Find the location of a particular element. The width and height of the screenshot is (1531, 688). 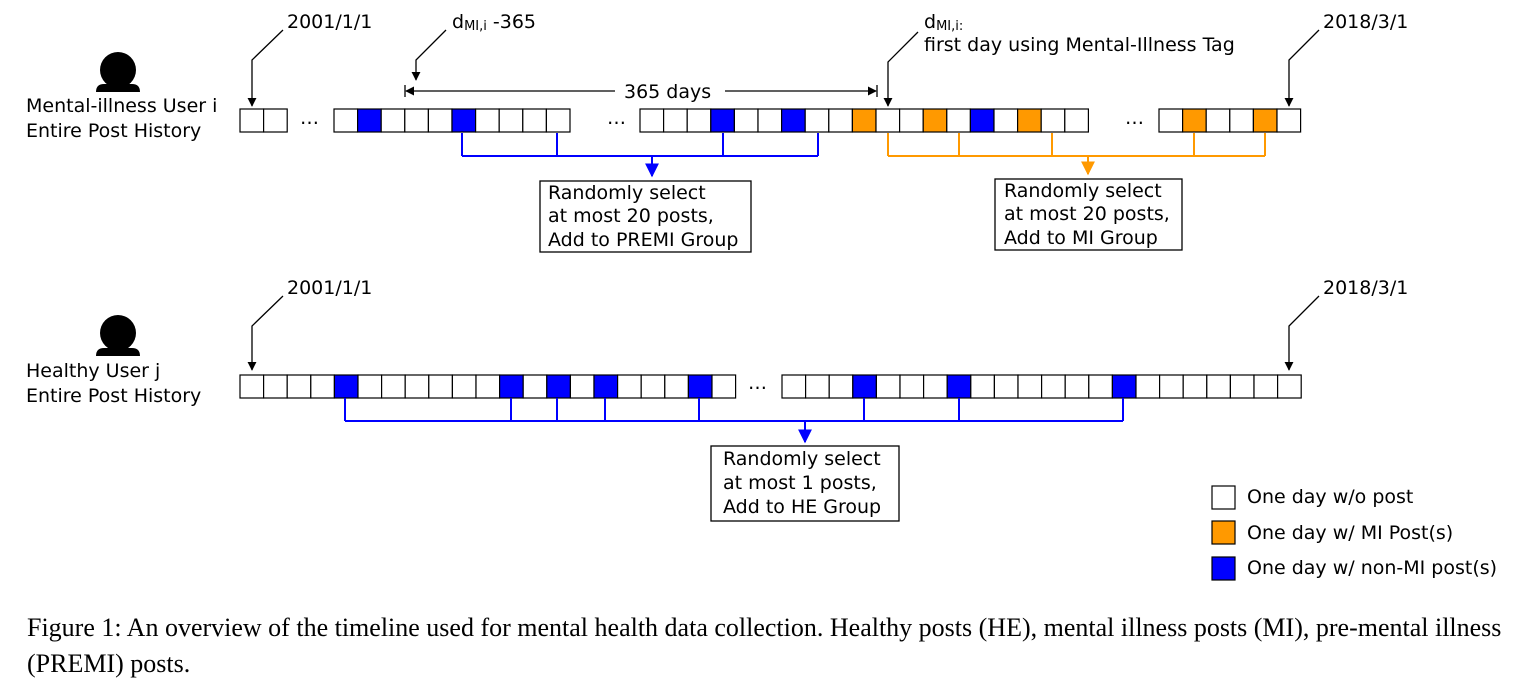

mi-box-line-1: Randomly select is located at coordinates (1083, 191).